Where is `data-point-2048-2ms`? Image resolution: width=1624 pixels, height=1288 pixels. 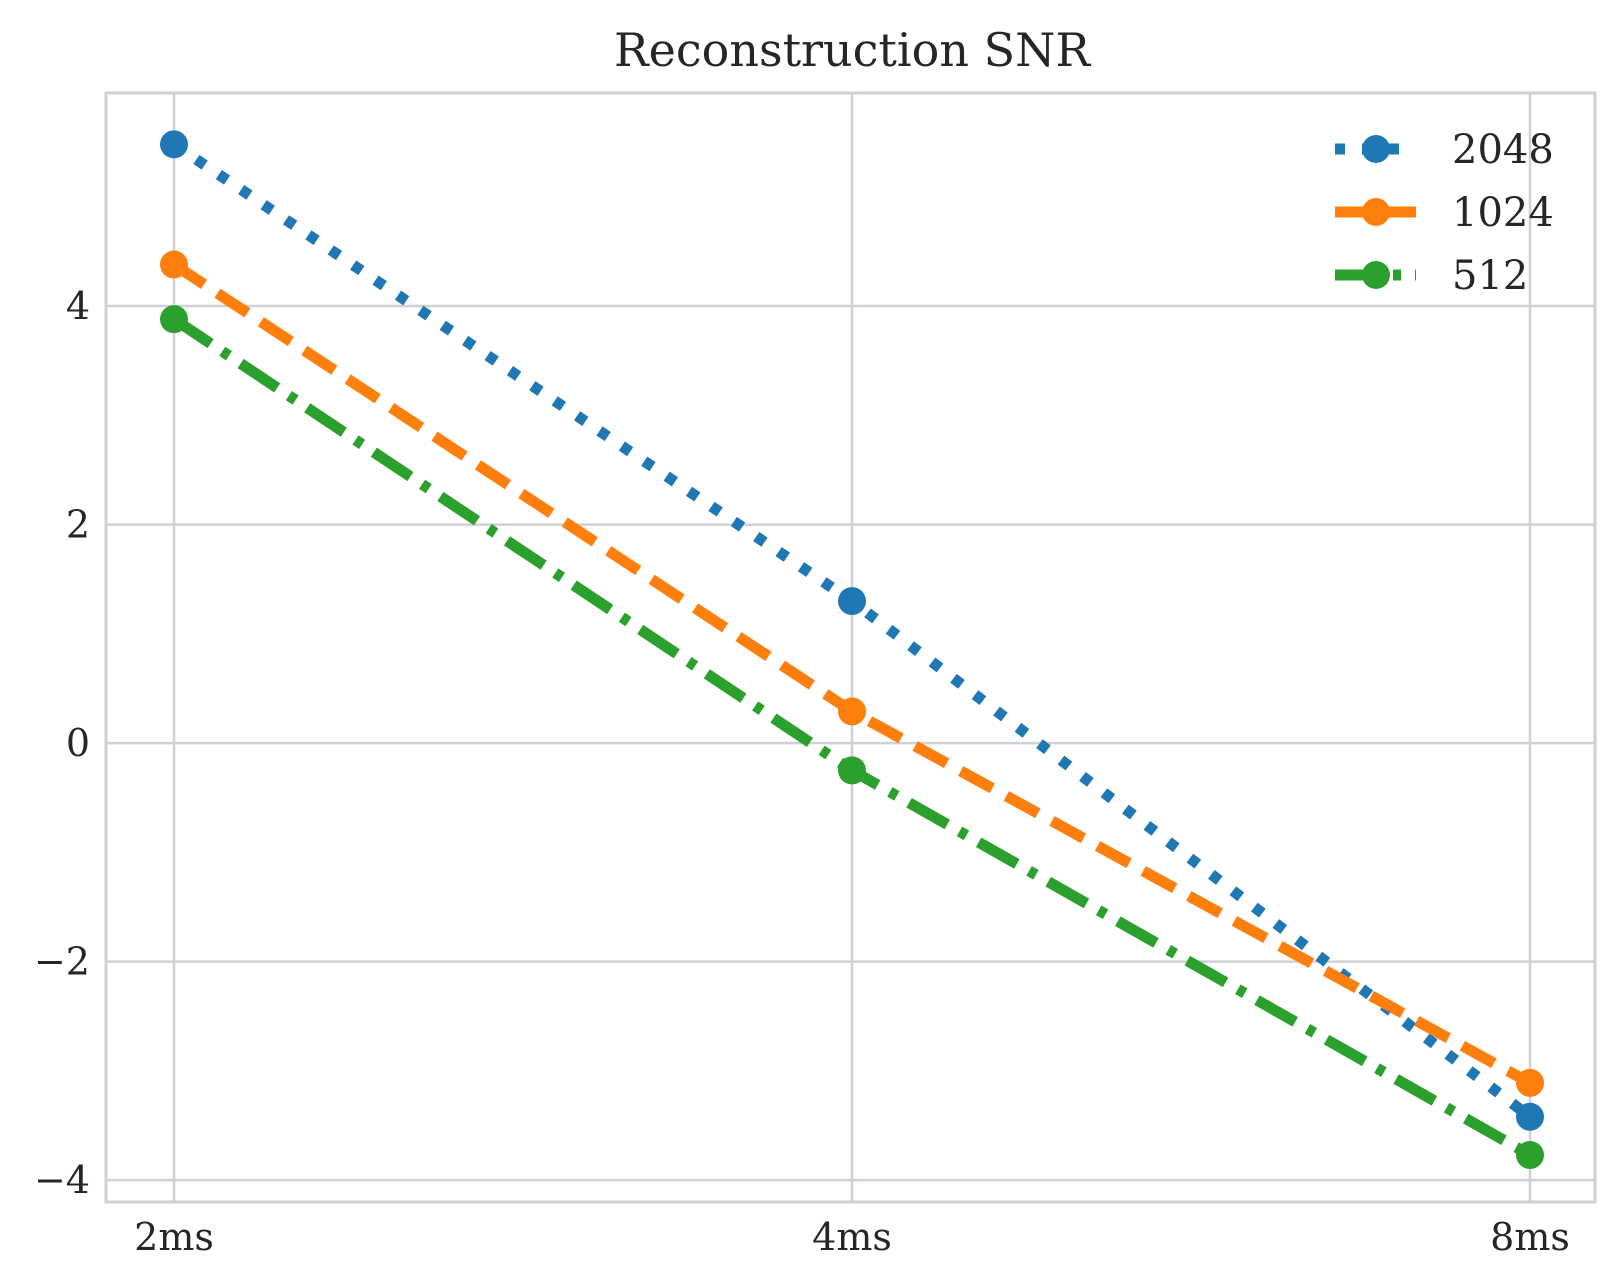
data-point-2048-2ms is located at coordinates (174, 144).